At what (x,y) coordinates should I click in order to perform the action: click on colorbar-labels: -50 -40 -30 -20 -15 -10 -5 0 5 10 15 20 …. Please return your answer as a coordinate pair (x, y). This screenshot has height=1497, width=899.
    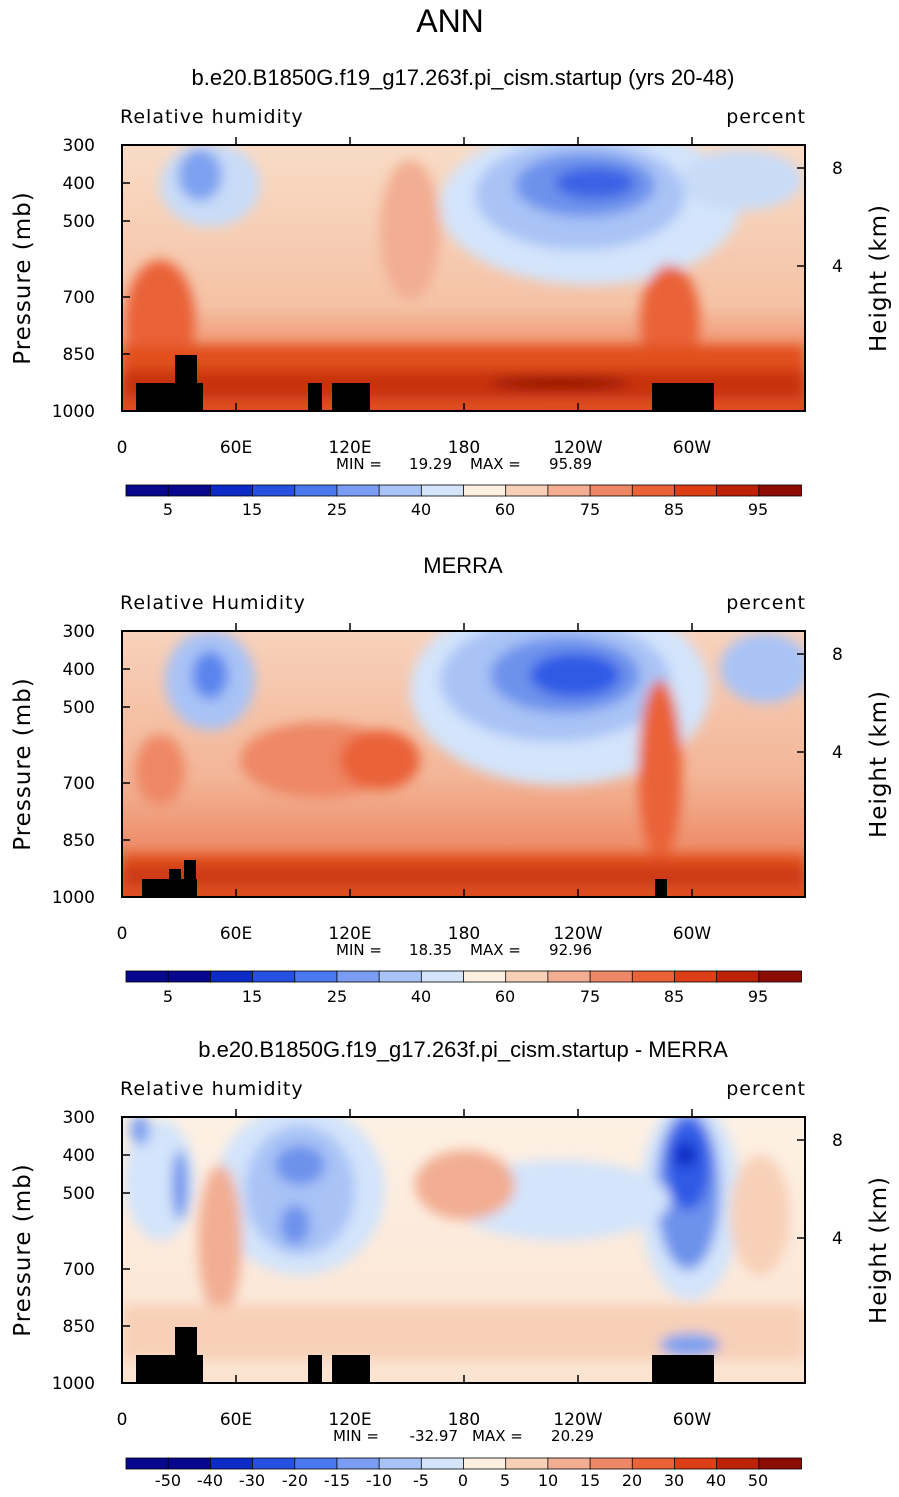
    Looking at the image, I should click on (461, 1480).